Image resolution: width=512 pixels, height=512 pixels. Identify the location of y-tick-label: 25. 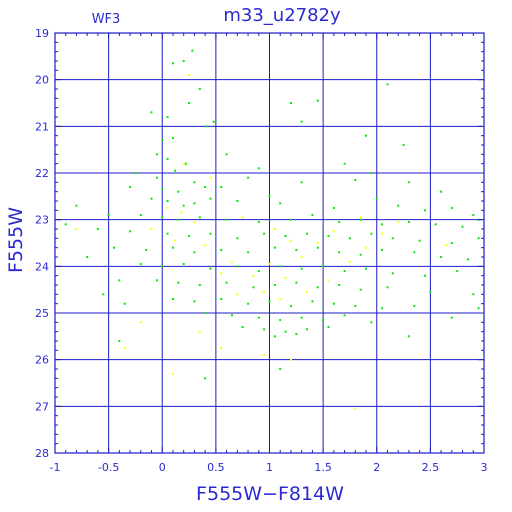
(42, 313).